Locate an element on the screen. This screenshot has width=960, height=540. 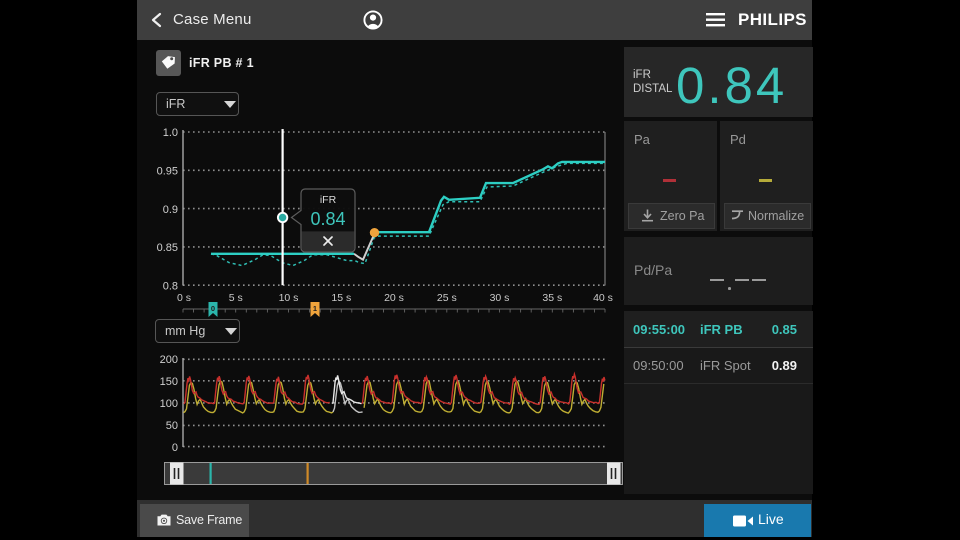
svg-text: 200 is located at coordinates (169, 360).